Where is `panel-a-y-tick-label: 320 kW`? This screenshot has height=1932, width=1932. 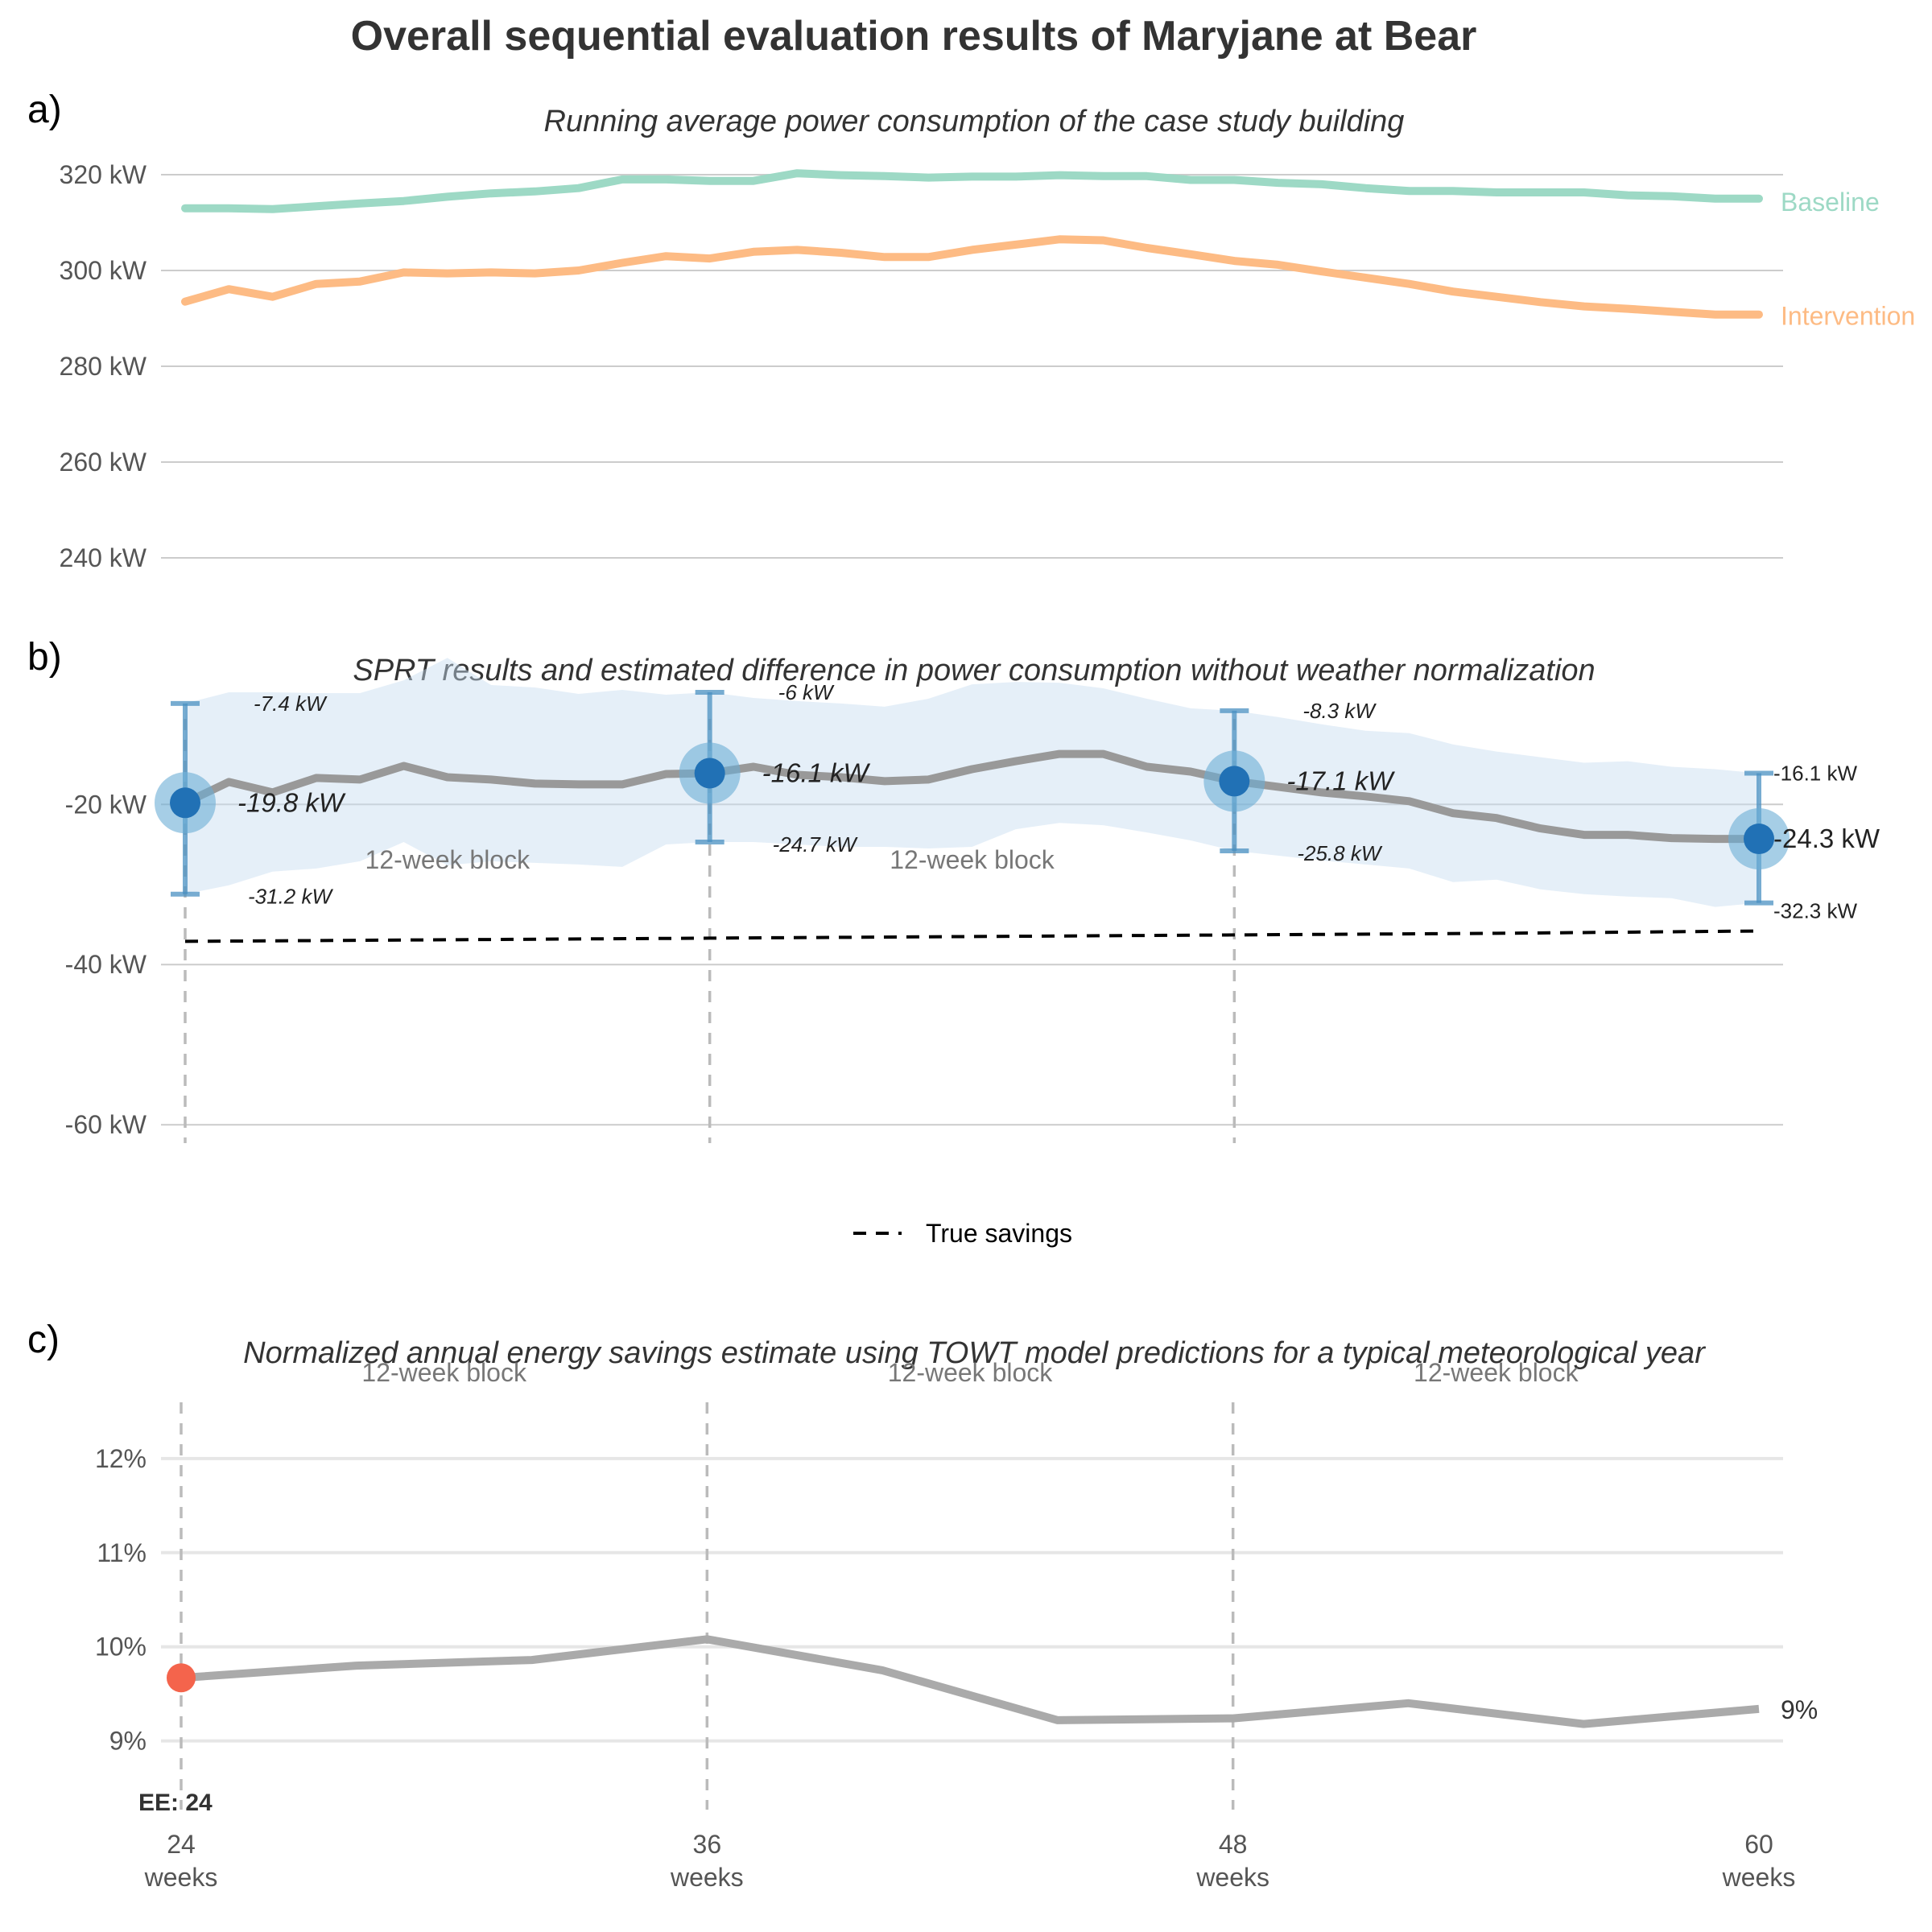 panel-a-y-tick-label: 320 kW is located at coordinates (103, 174).